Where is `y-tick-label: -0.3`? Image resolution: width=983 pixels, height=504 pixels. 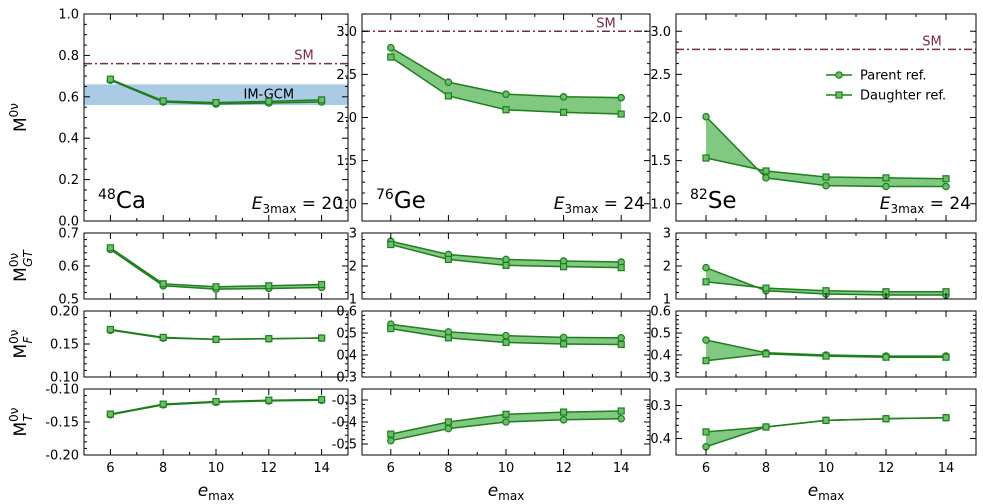 y-tick-label: -0.3 is located at coordinates (344, 401).